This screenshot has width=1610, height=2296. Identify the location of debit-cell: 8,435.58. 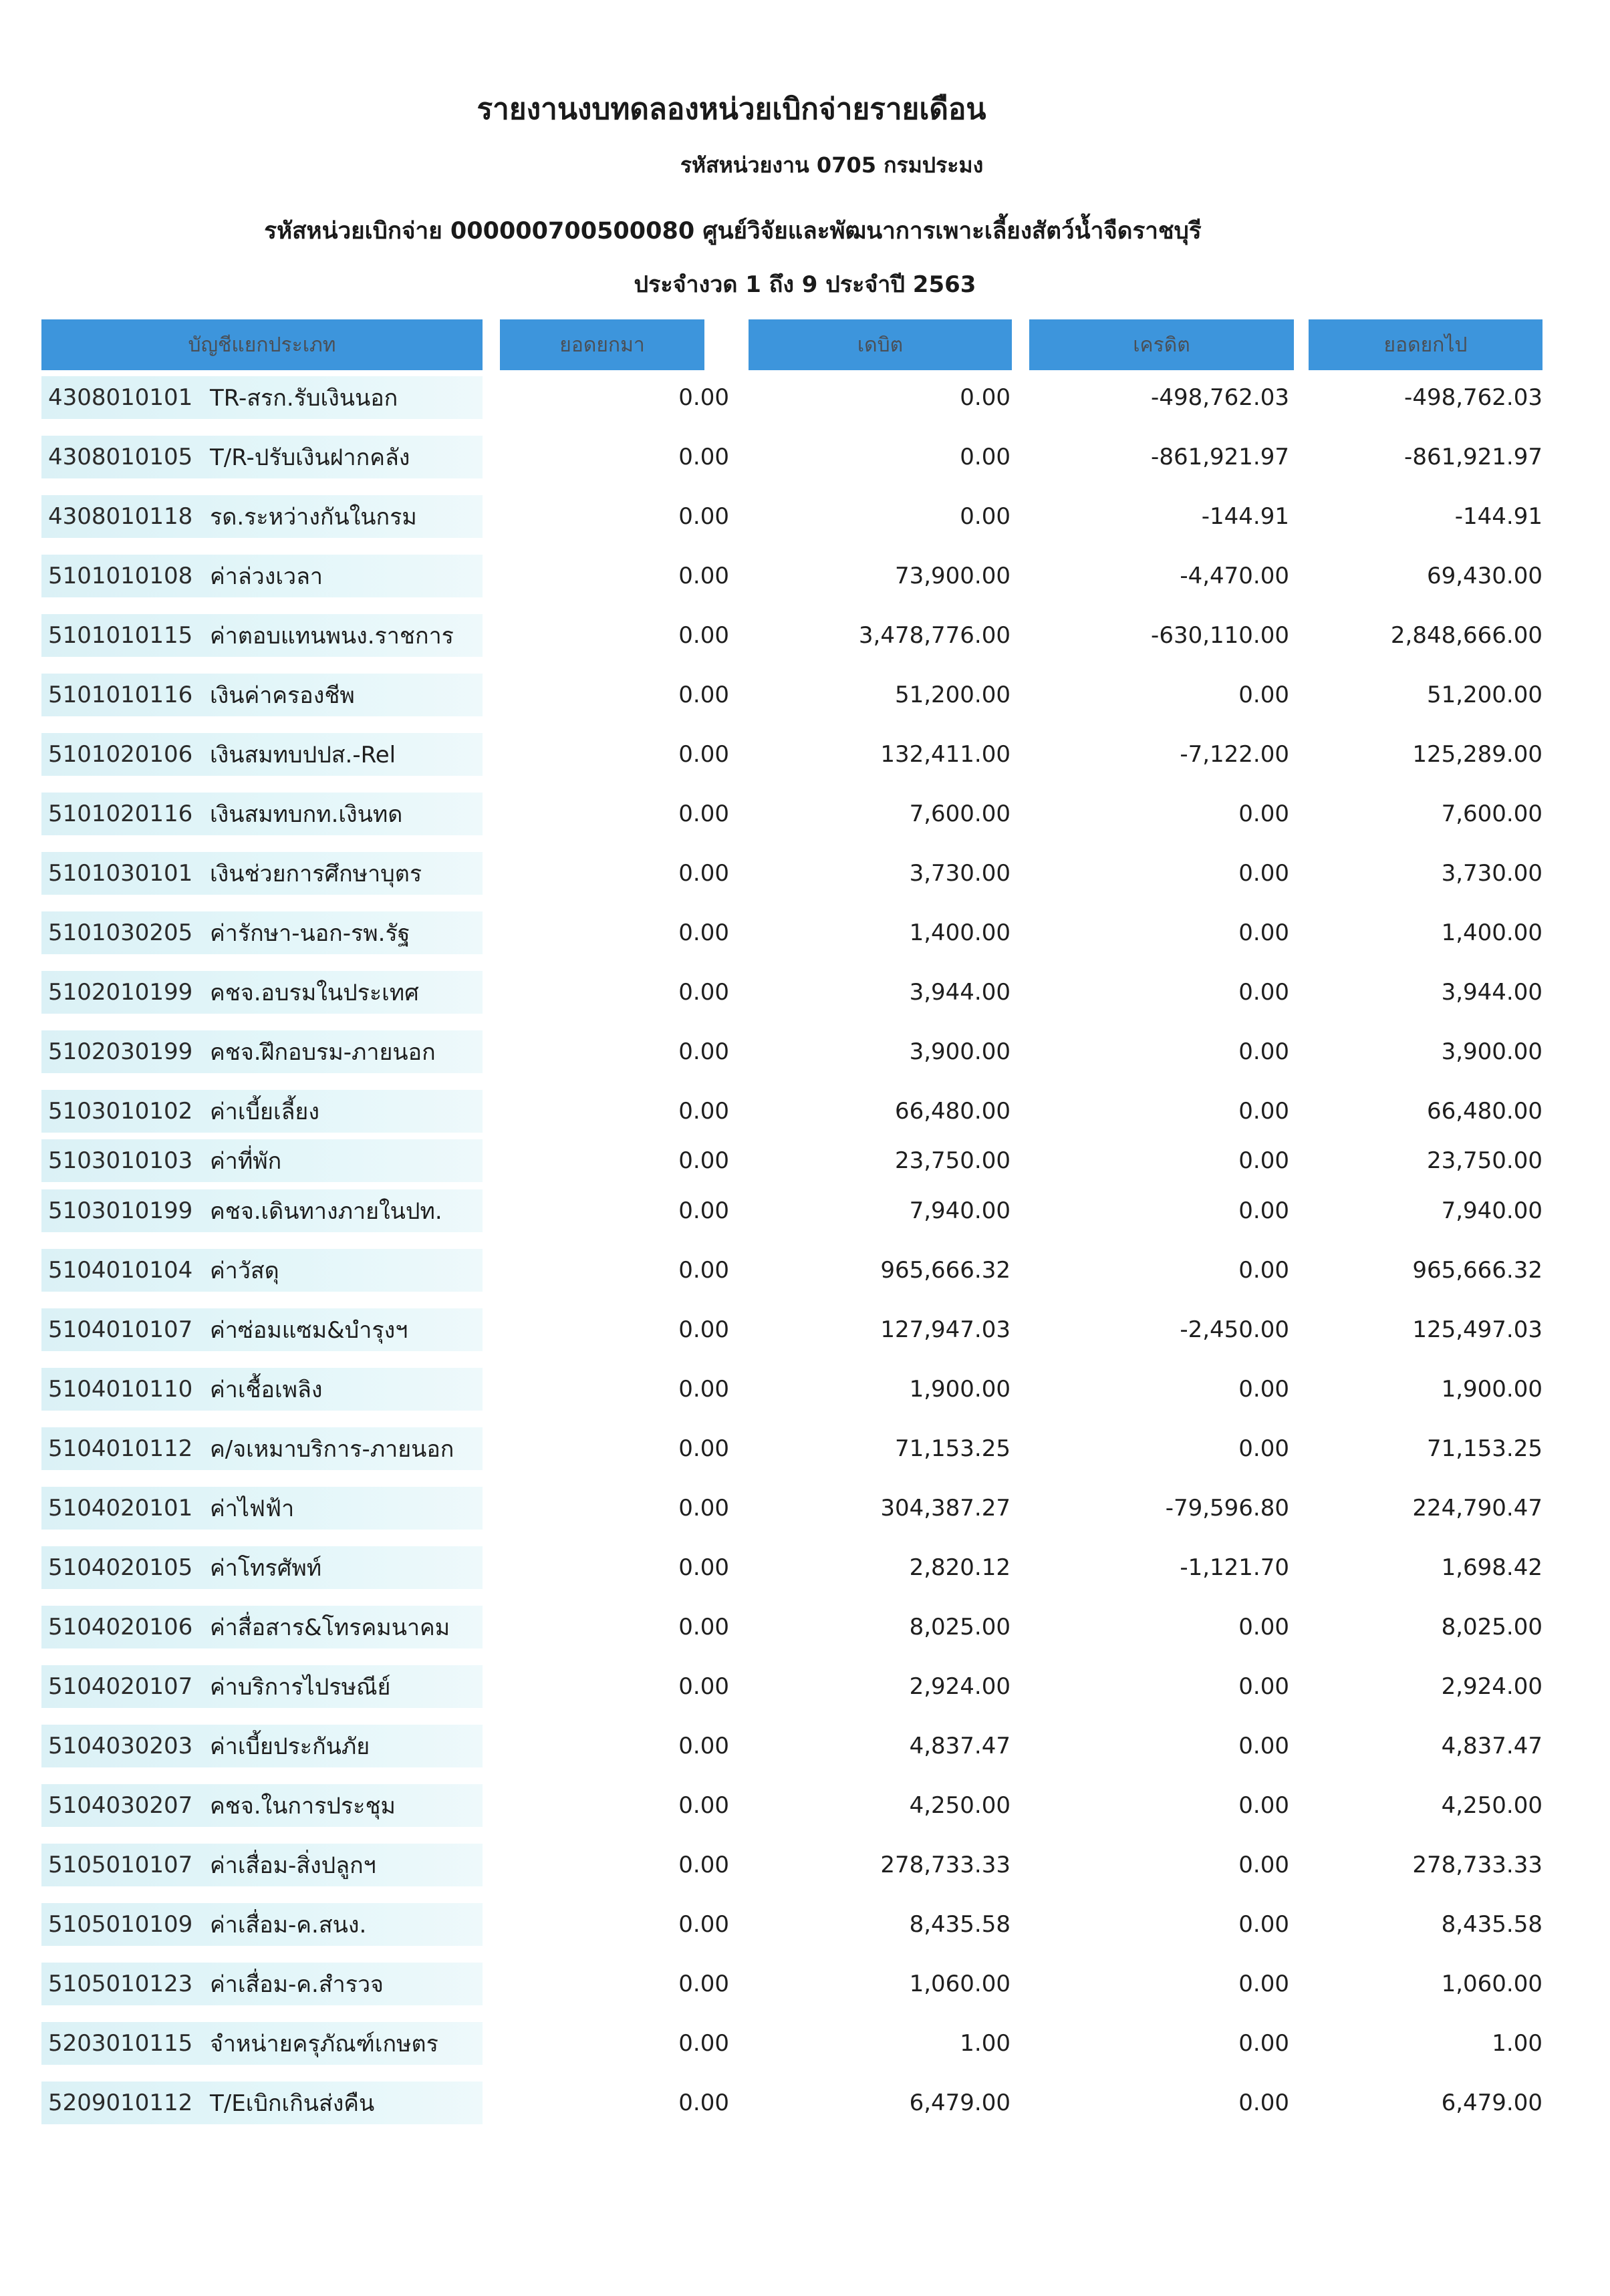
(960, 1925).